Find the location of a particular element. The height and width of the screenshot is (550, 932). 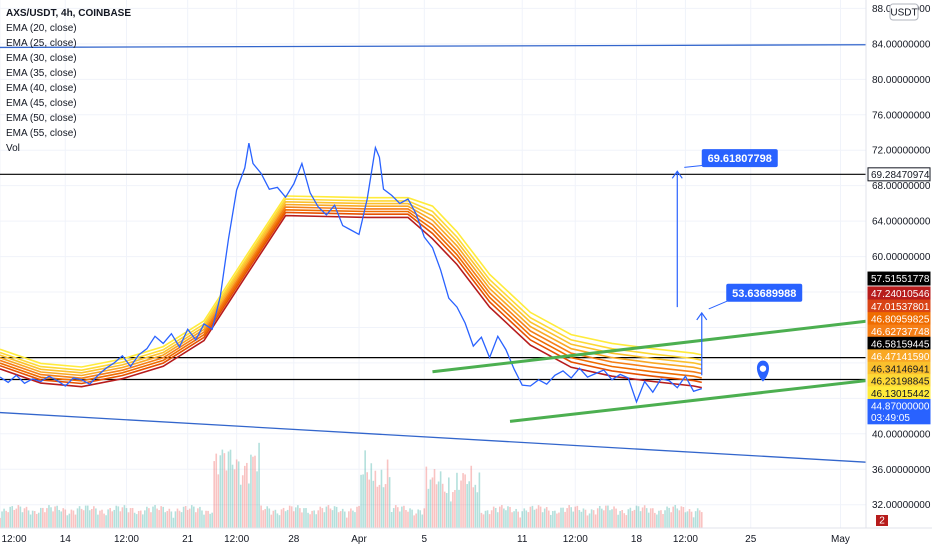

indicator-ema-45: EMA (45, close) is located at coordinates (41, 103).